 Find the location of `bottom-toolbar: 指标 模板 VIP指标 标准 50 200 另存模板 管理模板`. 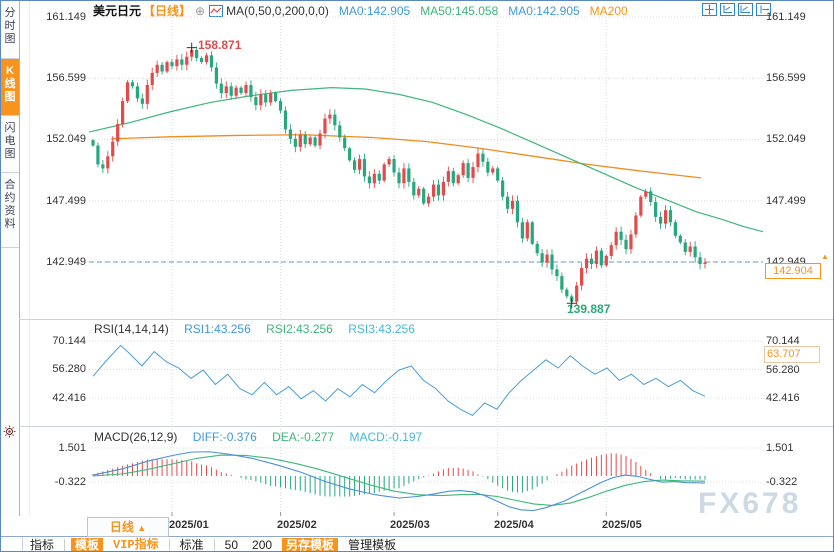

bottom-toolbar: 指标 模板 VIP指标 标准 50 200 另存模板 管理模板 is located at coordinates (417, 544).